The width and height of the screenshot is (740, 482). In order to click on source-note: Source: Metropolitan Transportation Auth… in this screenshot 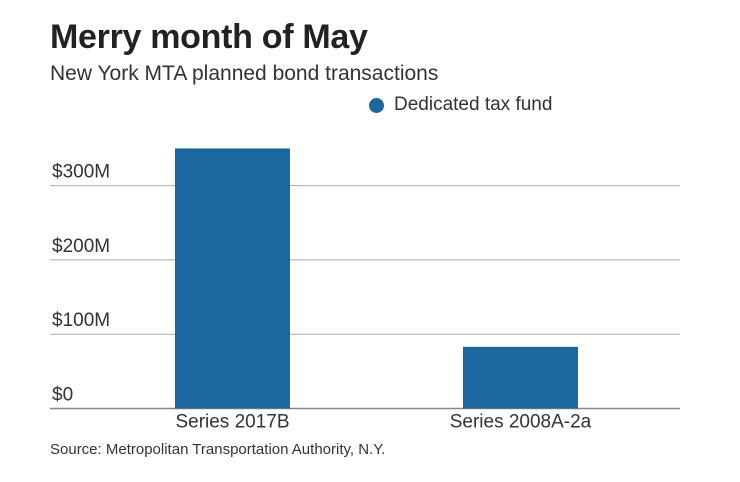, I will do `click(218, 449)`.